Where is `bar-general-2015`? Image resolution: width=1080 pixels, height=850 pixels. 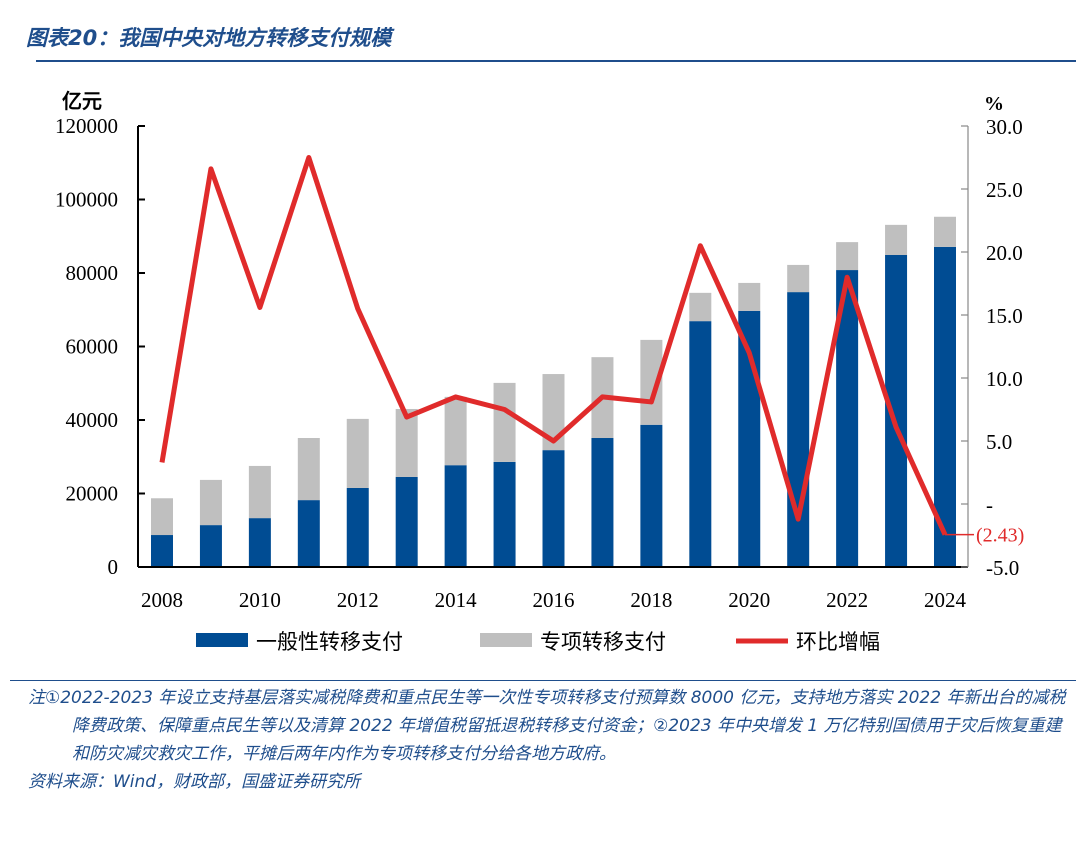
bar-general-2015 is located at coordinates (504, 514).